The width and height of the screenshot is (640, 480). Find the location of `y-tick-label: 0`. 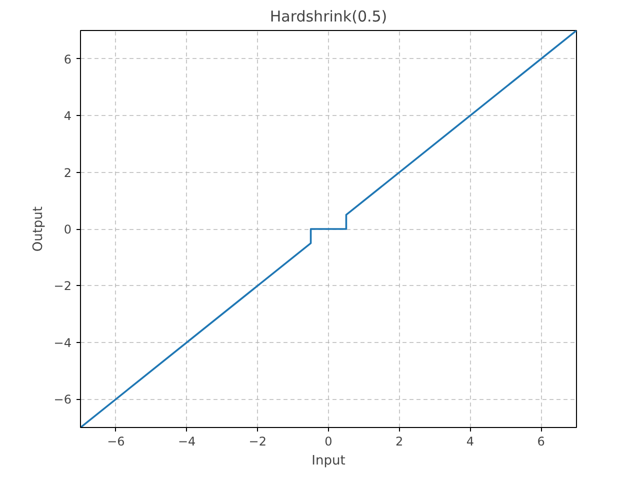

y-tick-label: 0 is located at coordinates (68, 229).